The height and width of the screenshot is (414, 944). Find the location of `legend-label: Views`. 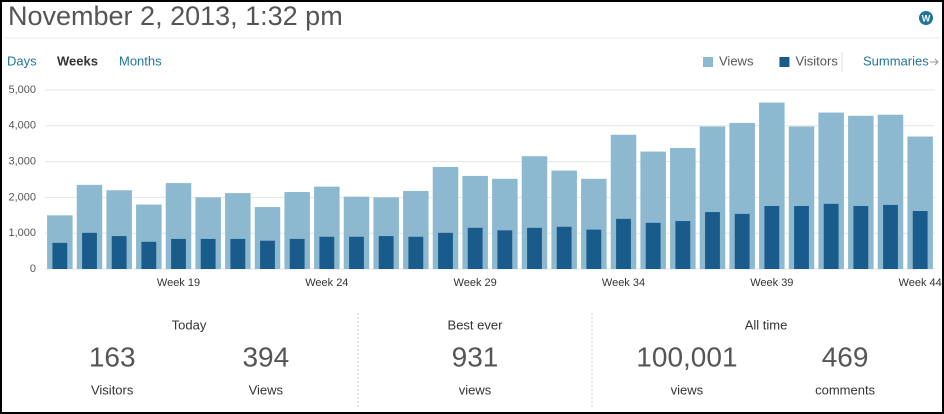

legend-label: Views is located at coordinates (736, 60).